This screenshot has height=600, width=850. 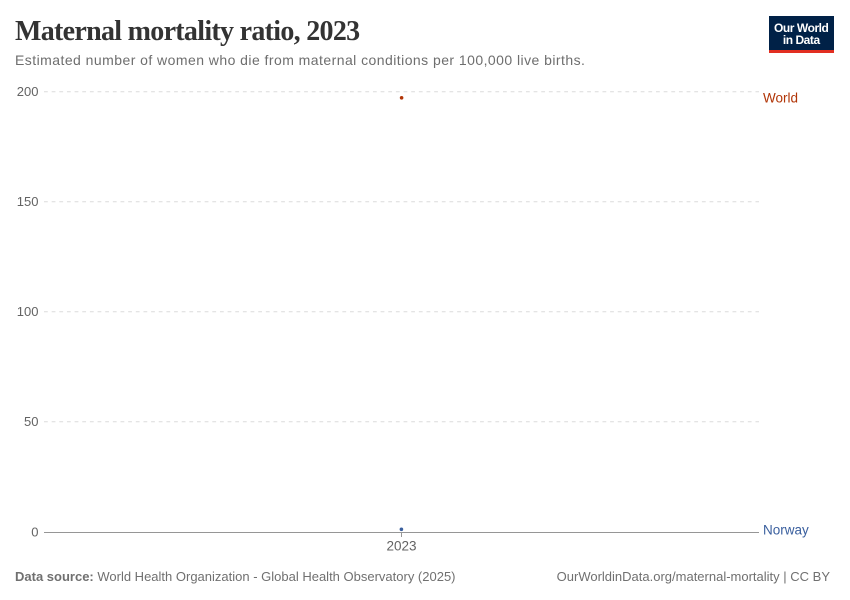 What do you see at coordinates (780, 98) in the screenshot?
I see `svg-text: World` at bounding box center [780, 98].